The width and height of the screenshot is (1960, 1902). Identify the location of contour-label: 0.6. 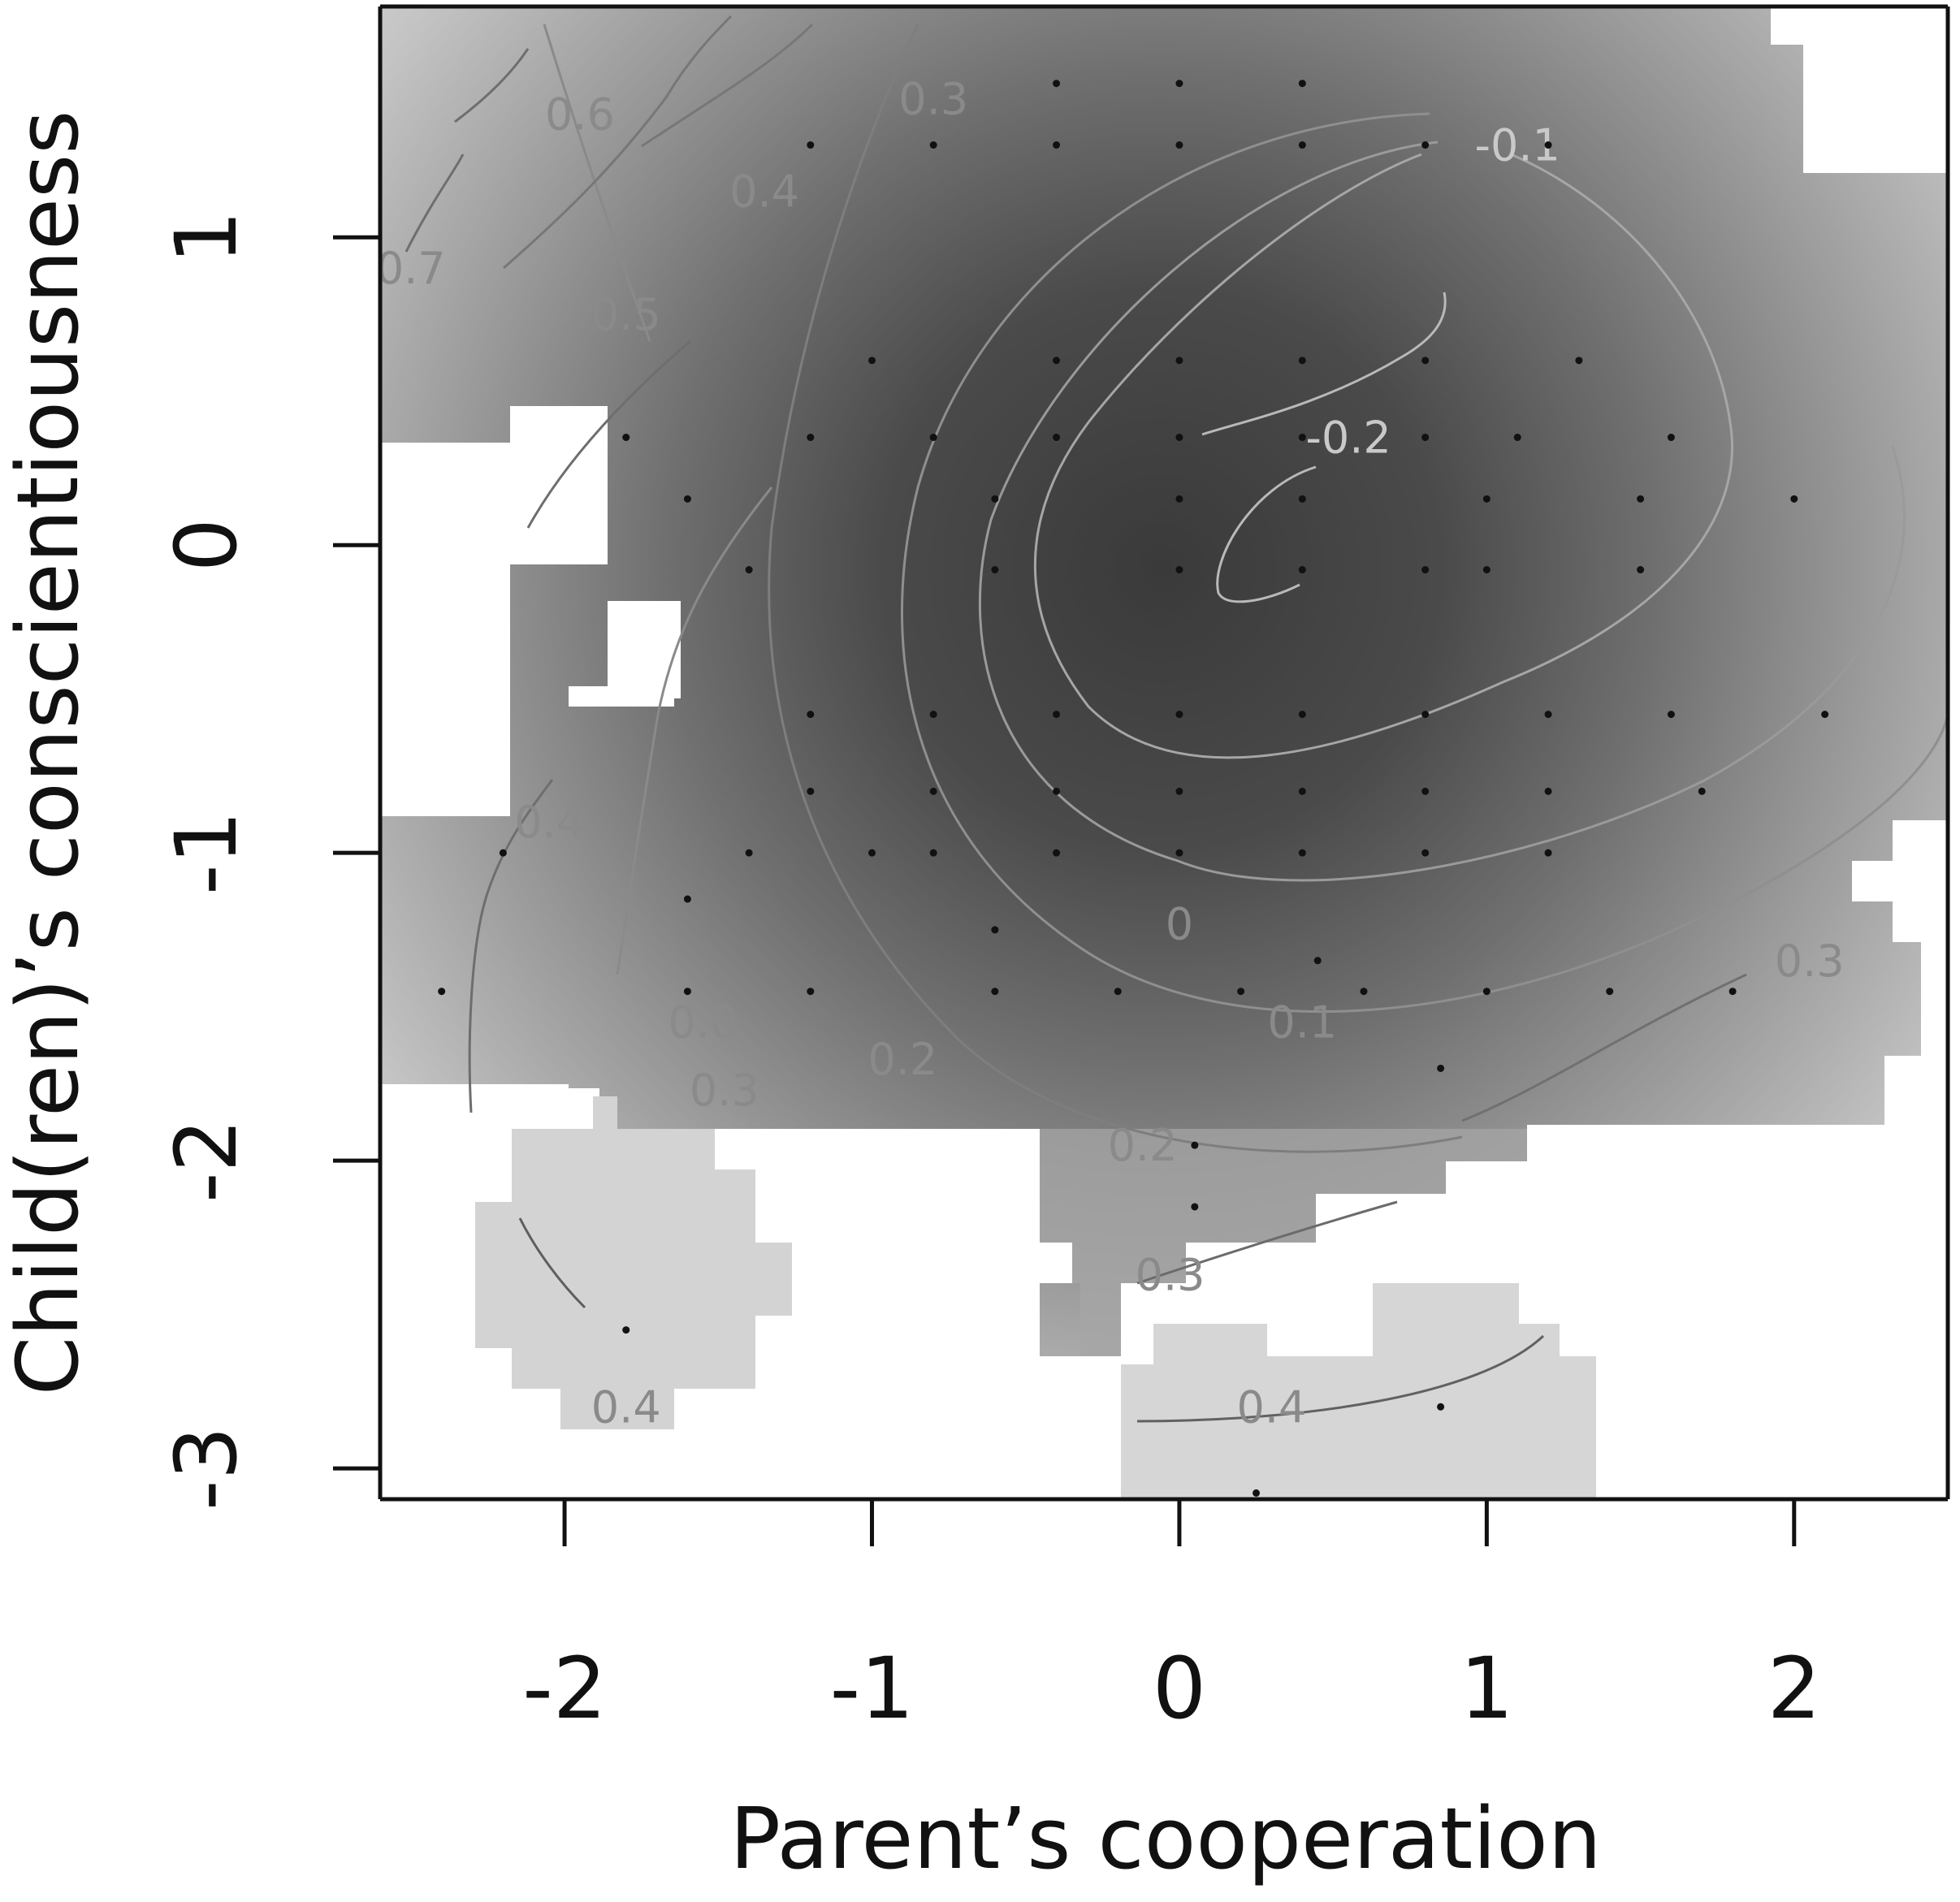
(580, 114).